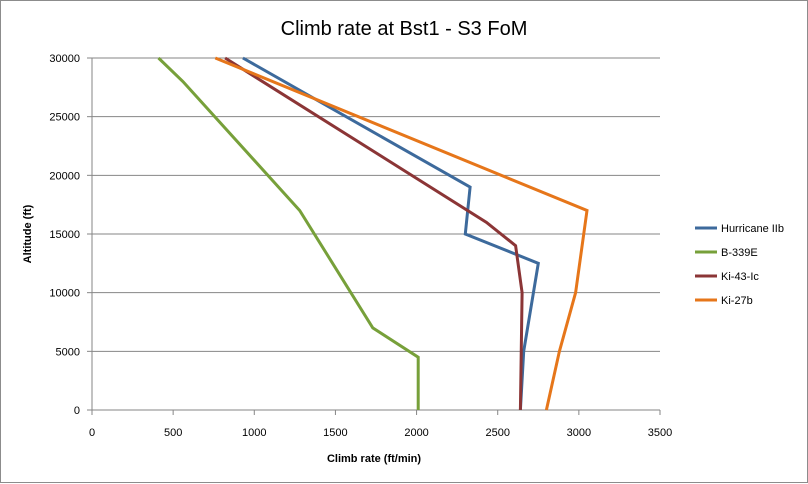 This screenshot has height=484, width=808. Describe the element at coordinates (497, 433) in the screenshot. I see `x-tick-label: 2500` at that location.